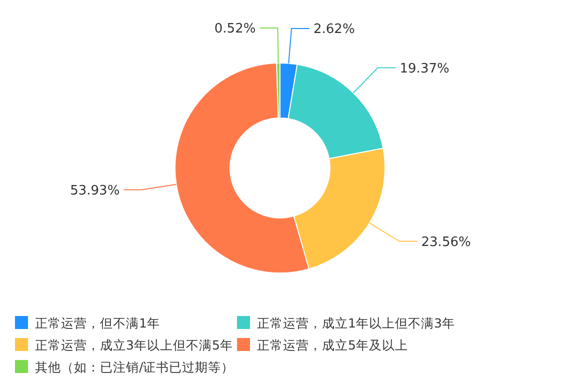 This screenshot has height=385, width=562. Describe the element at coordinates (95, 190) in the screenshot. I see `data-label: 53.93%` at that location.